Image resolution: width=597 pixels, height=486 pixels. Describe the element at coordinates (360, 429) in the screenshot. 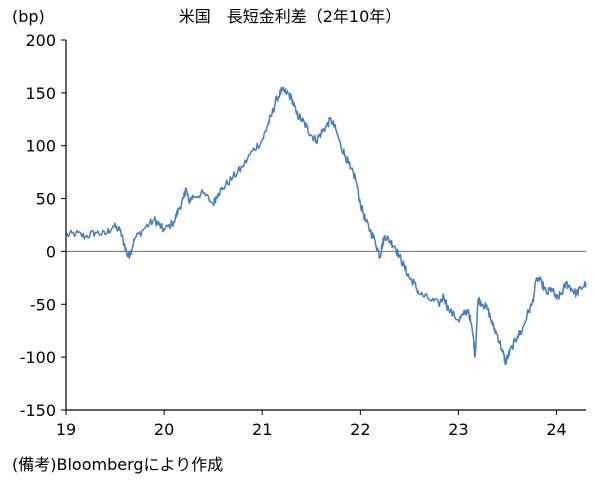

I see `x-tick-label: 22` at that location.